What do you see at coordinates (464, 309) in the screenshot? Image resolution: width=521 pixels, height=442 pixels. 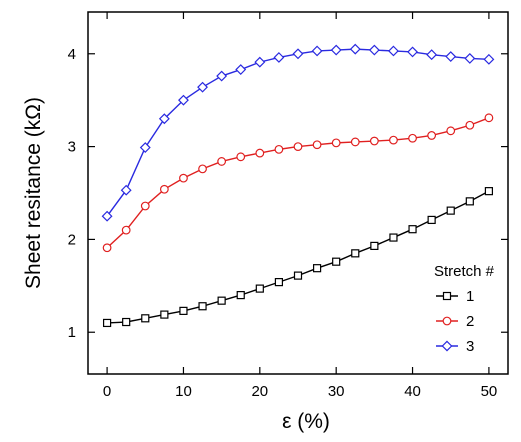 I see `legend: Stretch # 1 2 3` at bounding box center [464, 309].